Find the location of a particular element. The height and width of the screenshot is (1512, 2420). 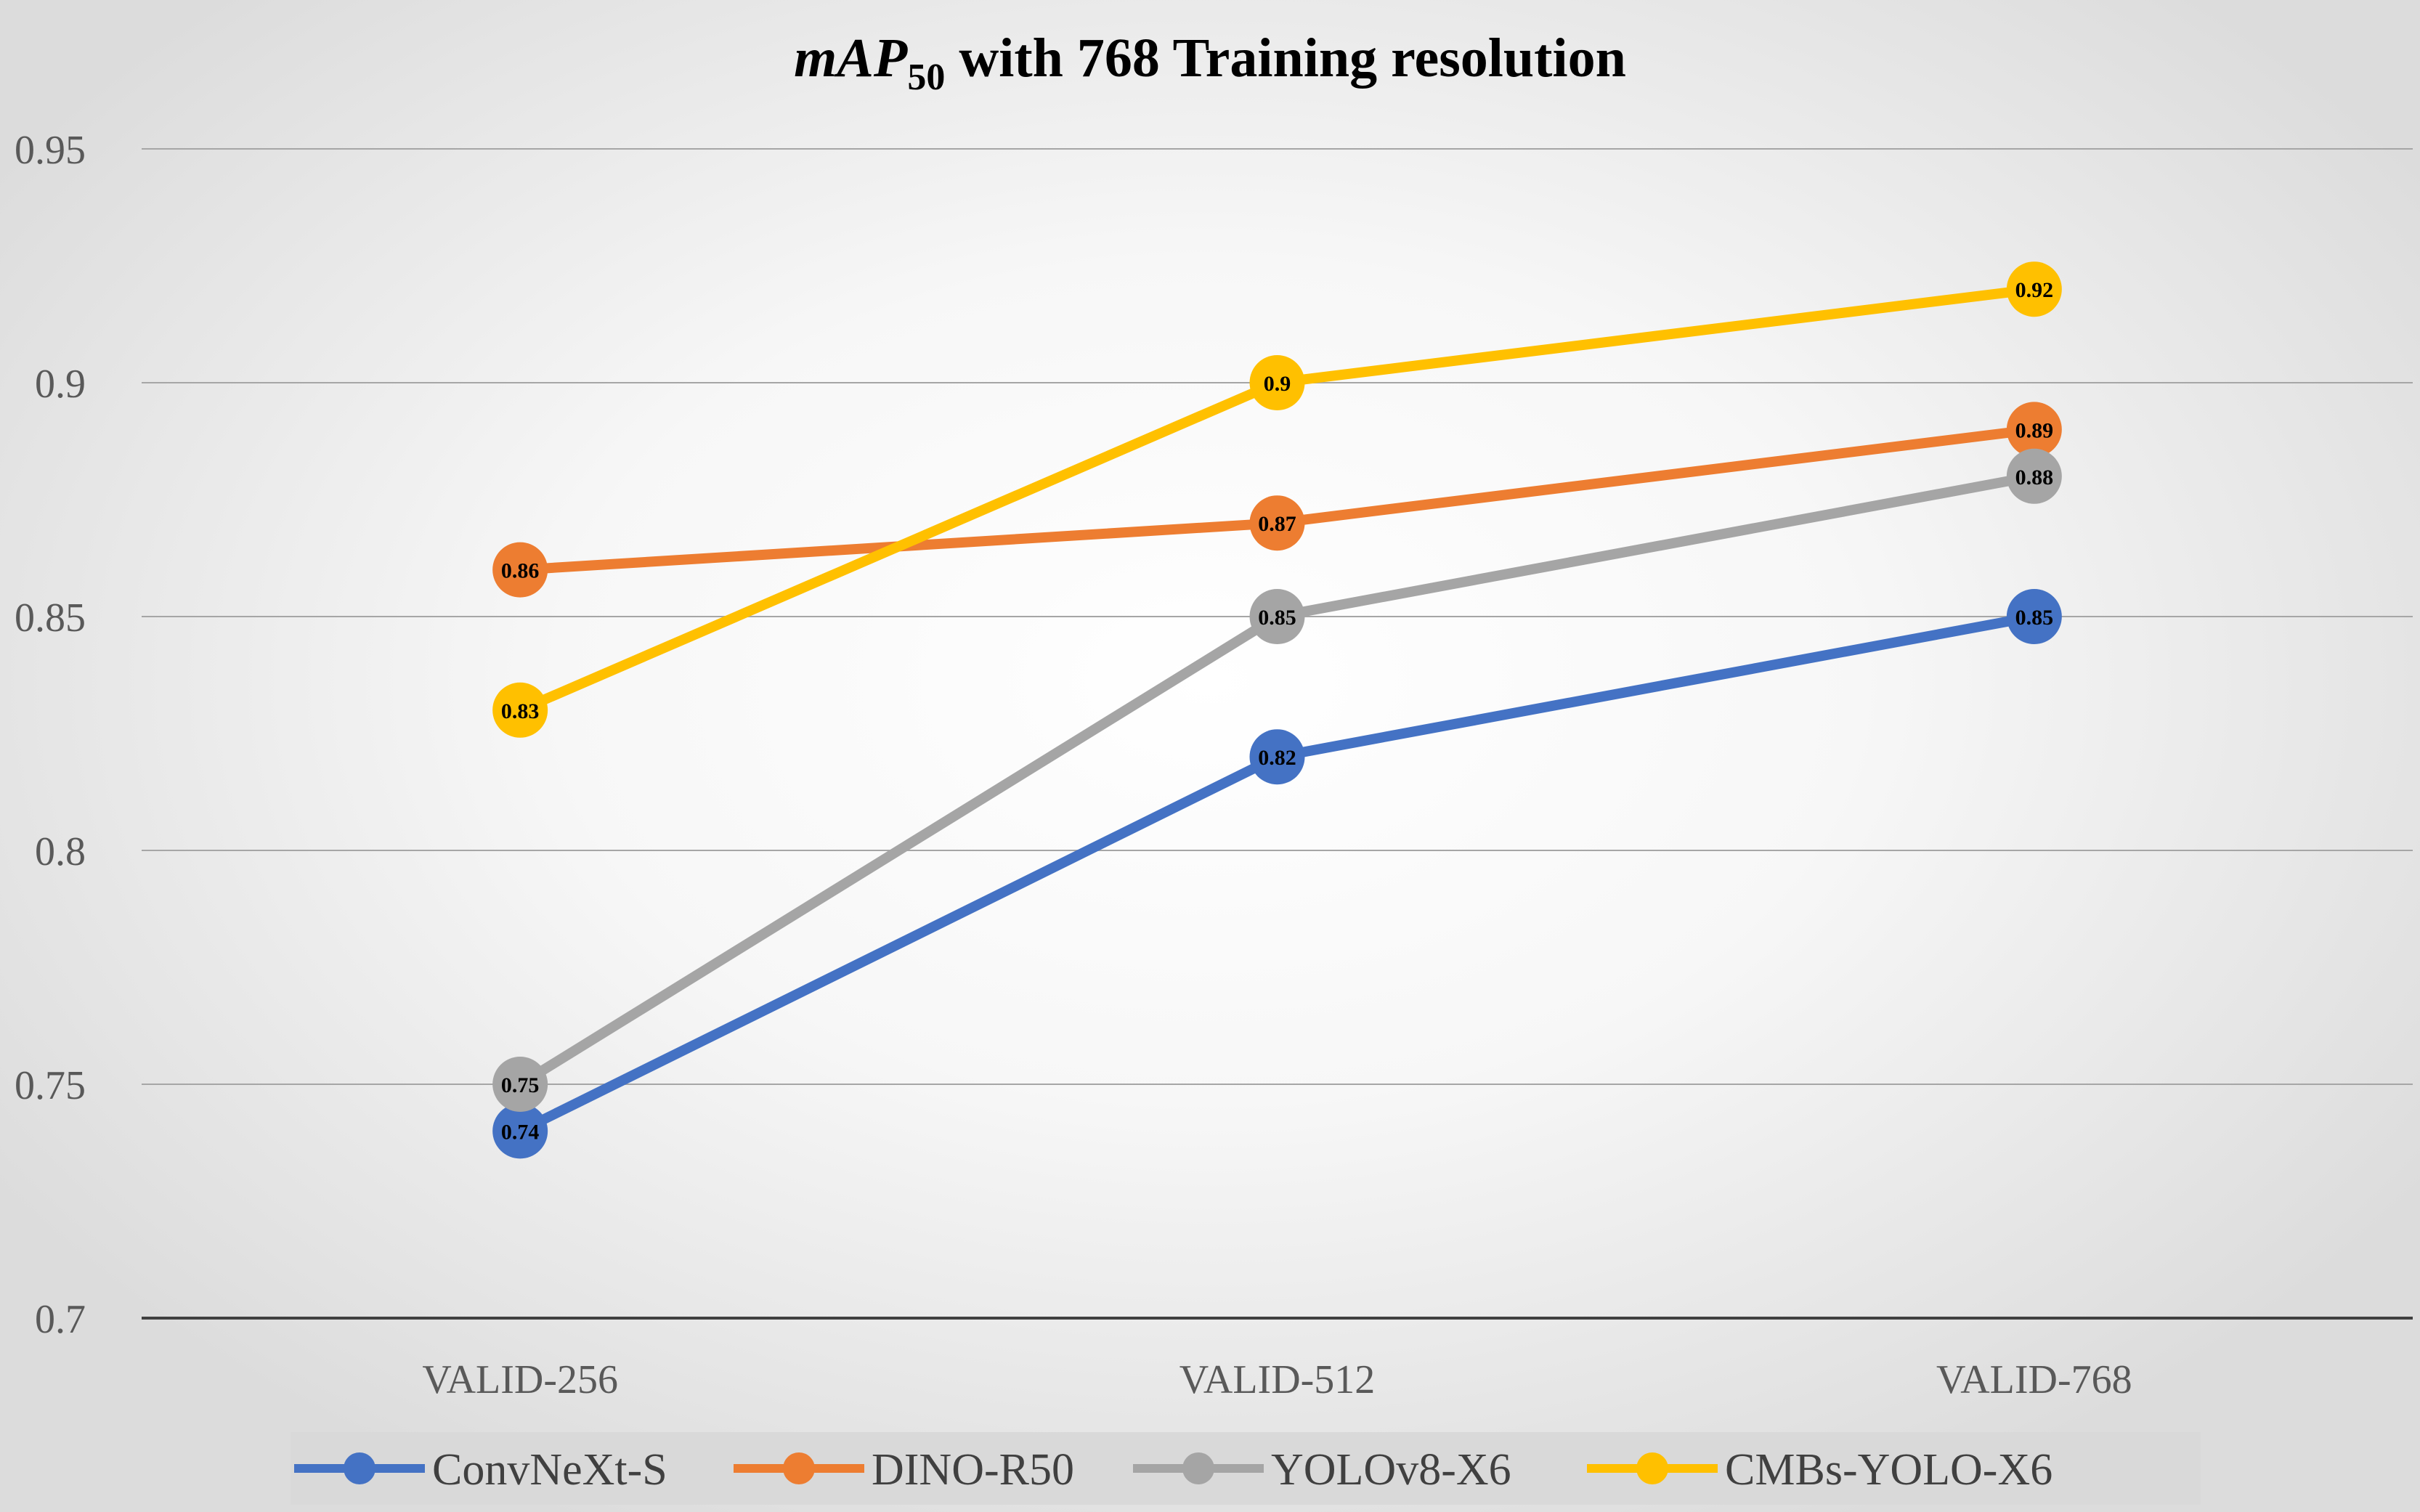

data-label: 0.87 is located at coordinates (1277, 524).